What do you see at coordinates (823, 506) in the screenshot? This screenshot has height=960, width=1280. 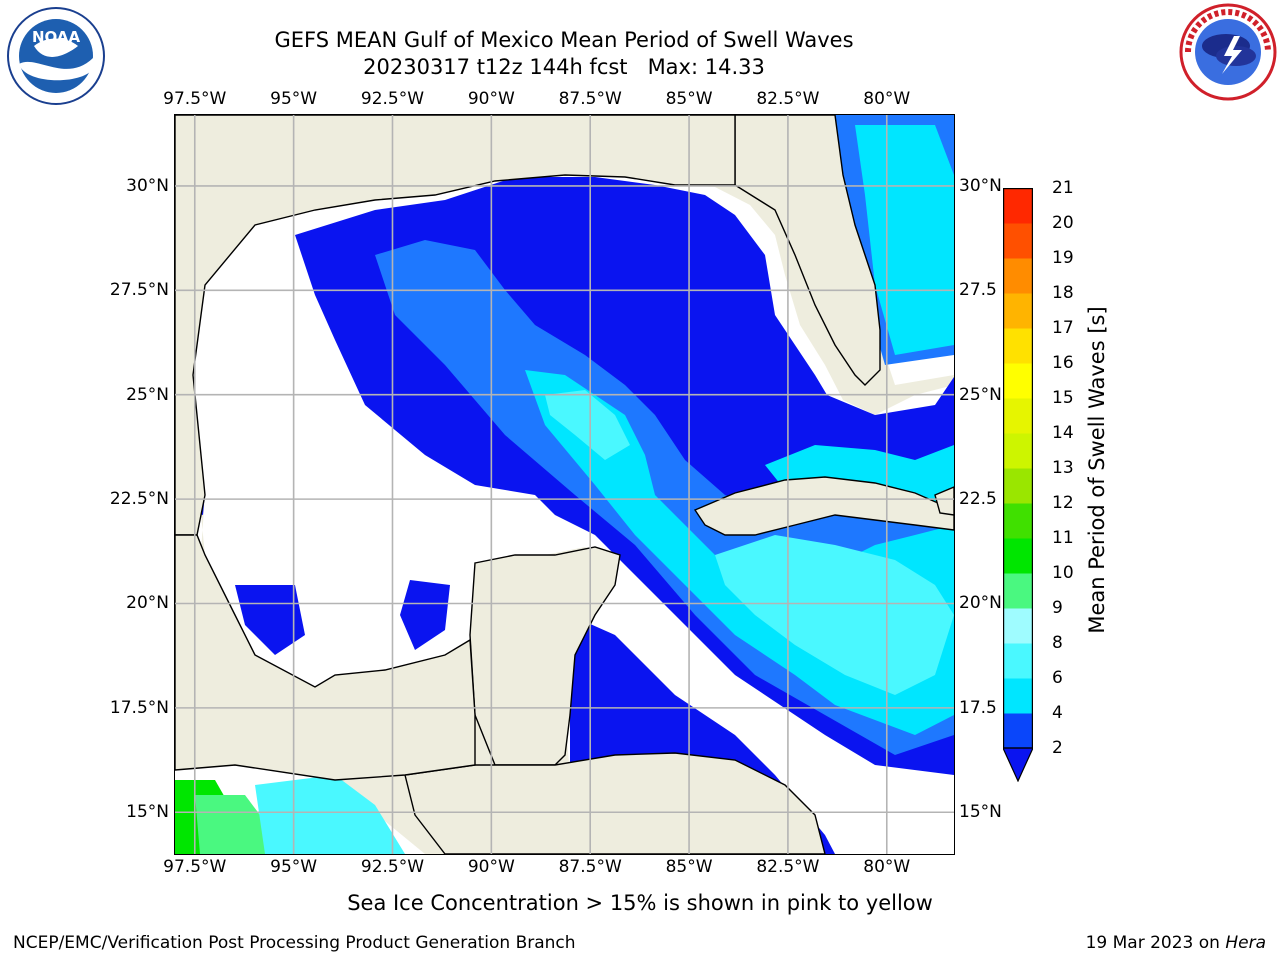 I see `land-cuba` at bounding box center [823, 506].